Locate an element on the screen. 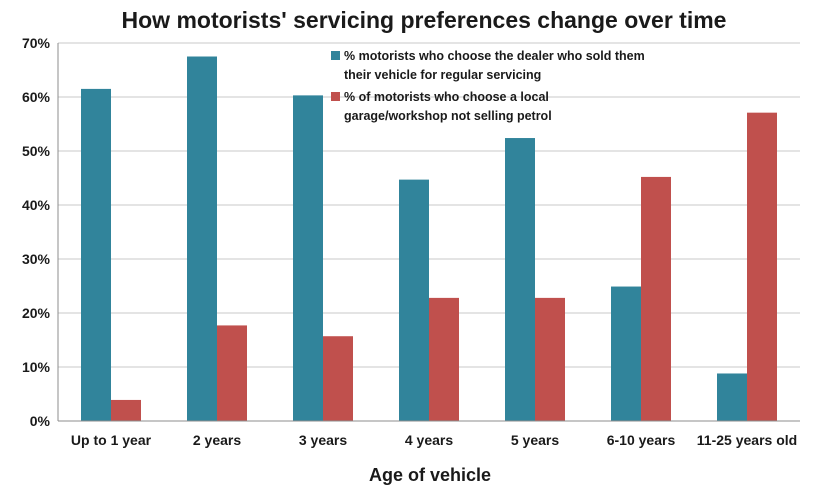  x-tick-label: 4 years is located at coordinates (429, 440).